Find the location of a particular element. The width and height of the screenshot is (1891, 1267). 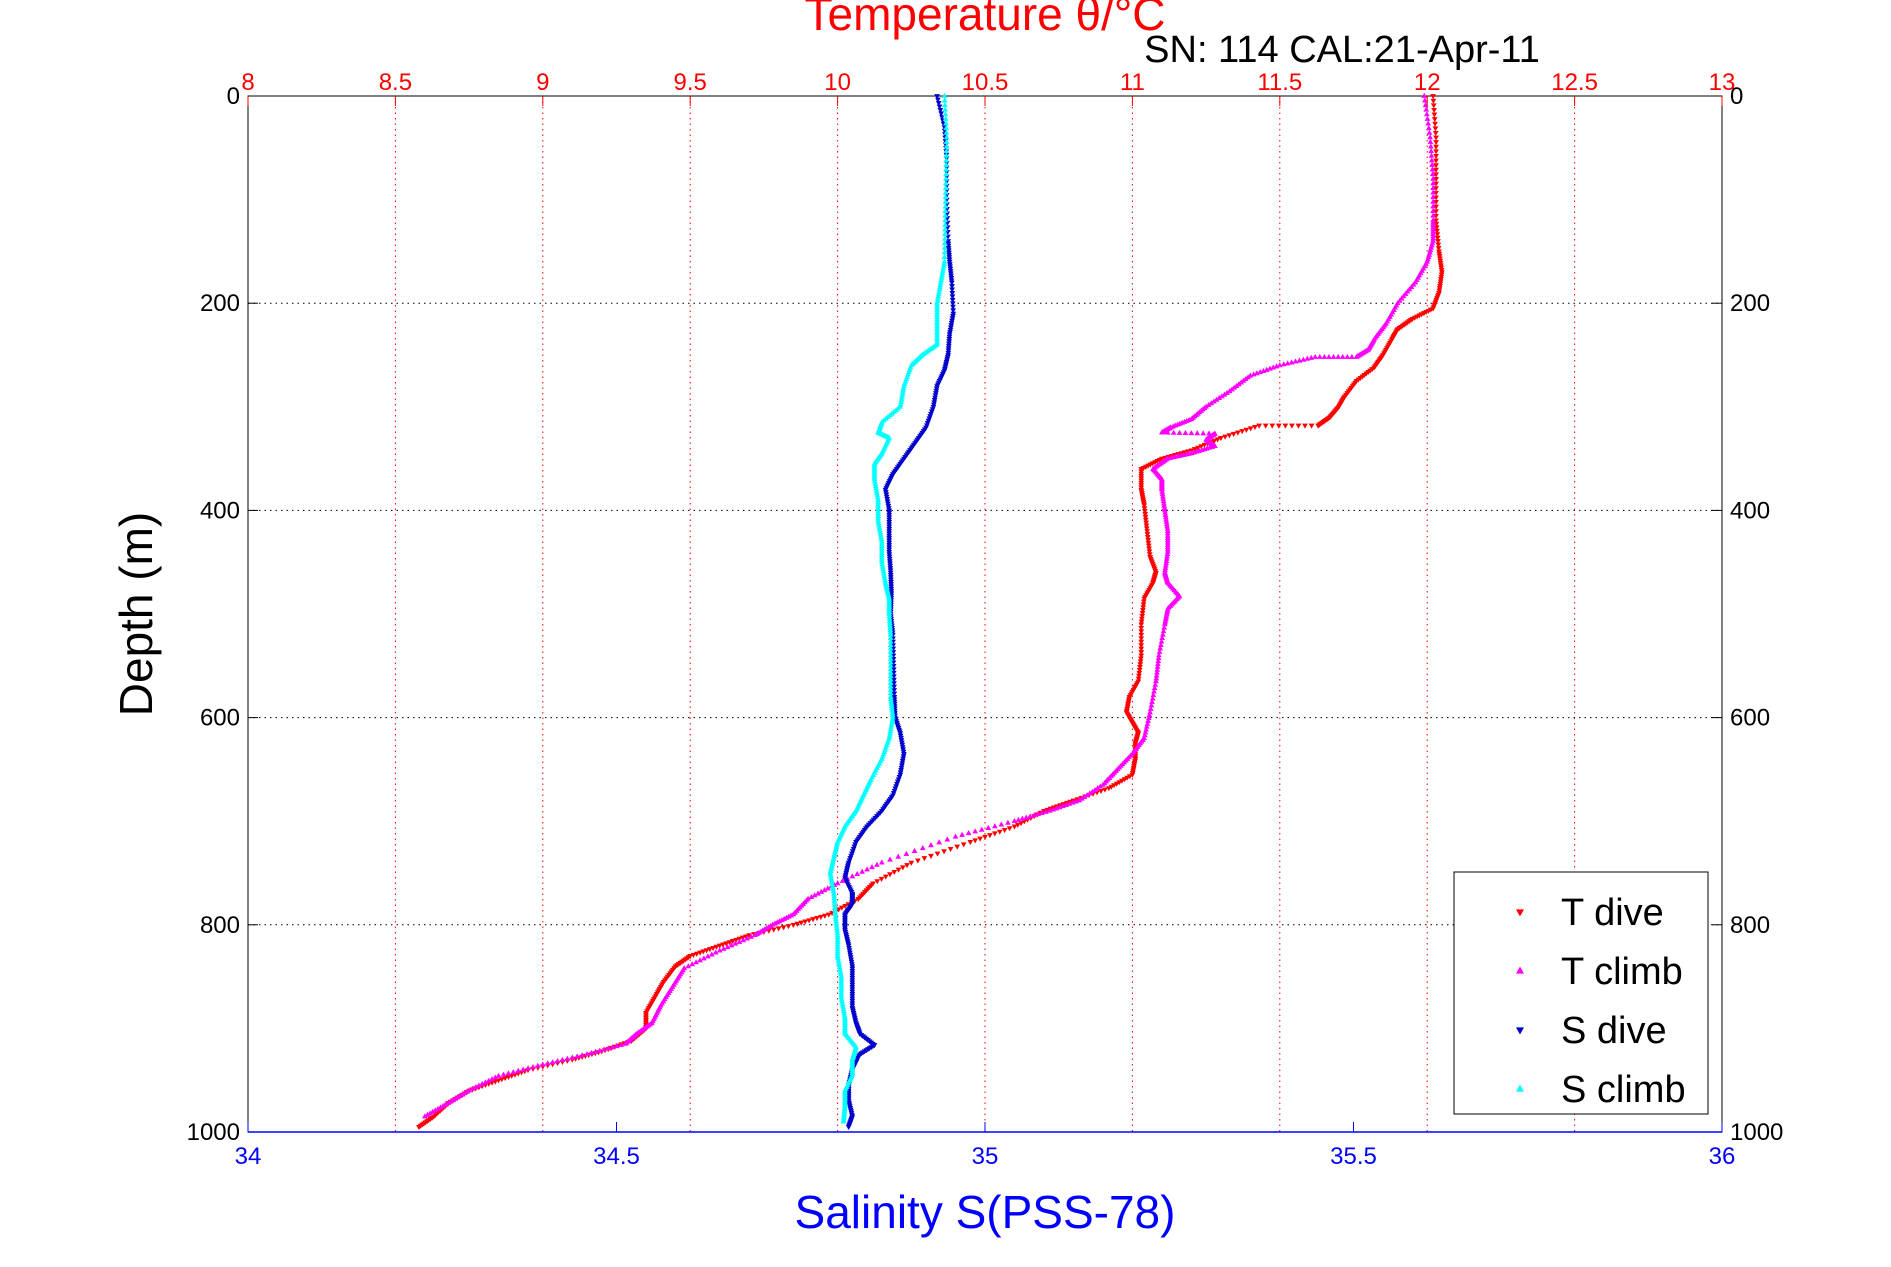

temperature-tick-label: 11 is located at coordinates (1132, 82).